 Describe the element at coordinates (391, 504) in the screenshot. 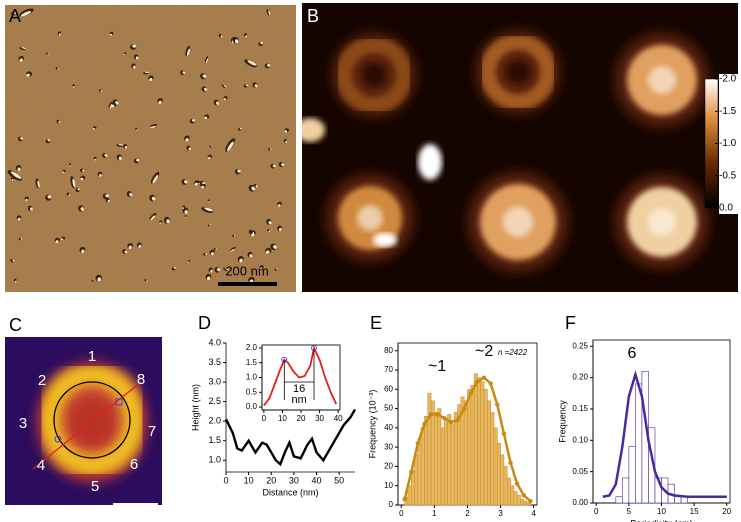

I see `y-tick-label: 0` at that location.